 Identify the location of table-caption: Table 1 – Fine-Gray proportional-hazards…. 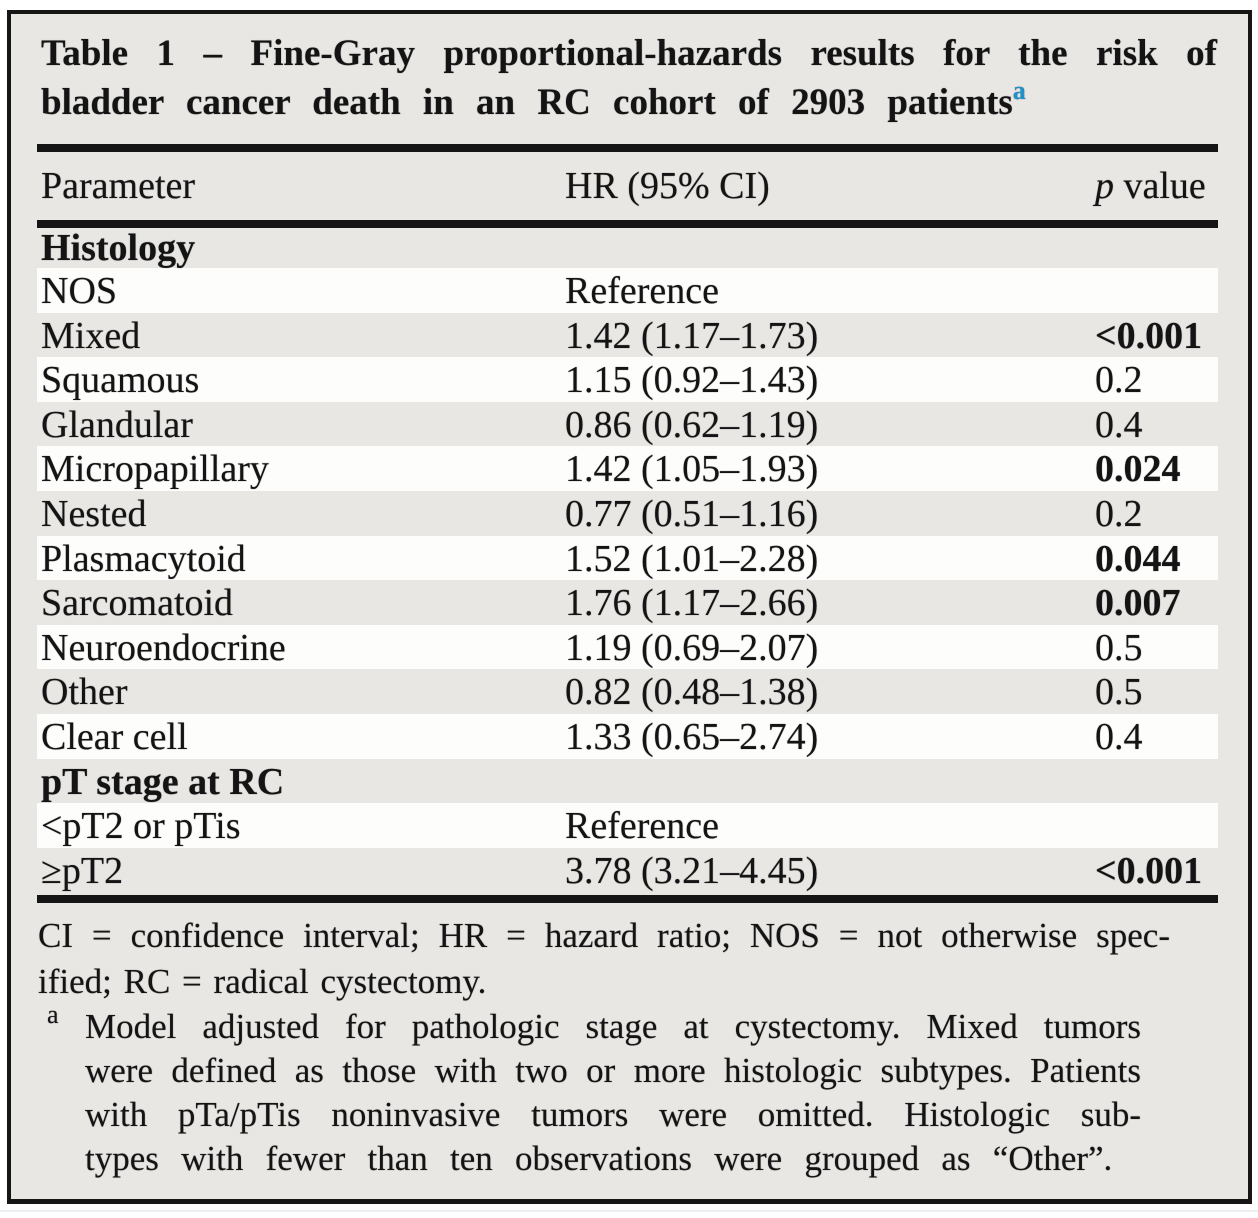
(627, 78).